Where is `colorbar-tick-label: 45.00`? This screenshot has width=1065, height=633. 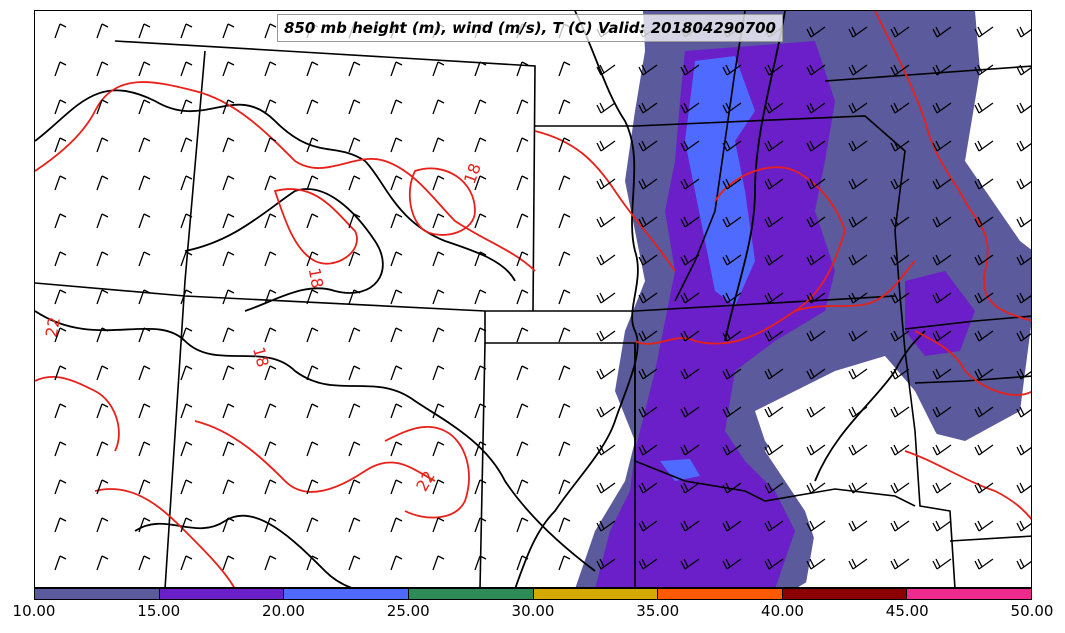 colorbar-tick-label: 45.00 is located at coordinates (907, 611).